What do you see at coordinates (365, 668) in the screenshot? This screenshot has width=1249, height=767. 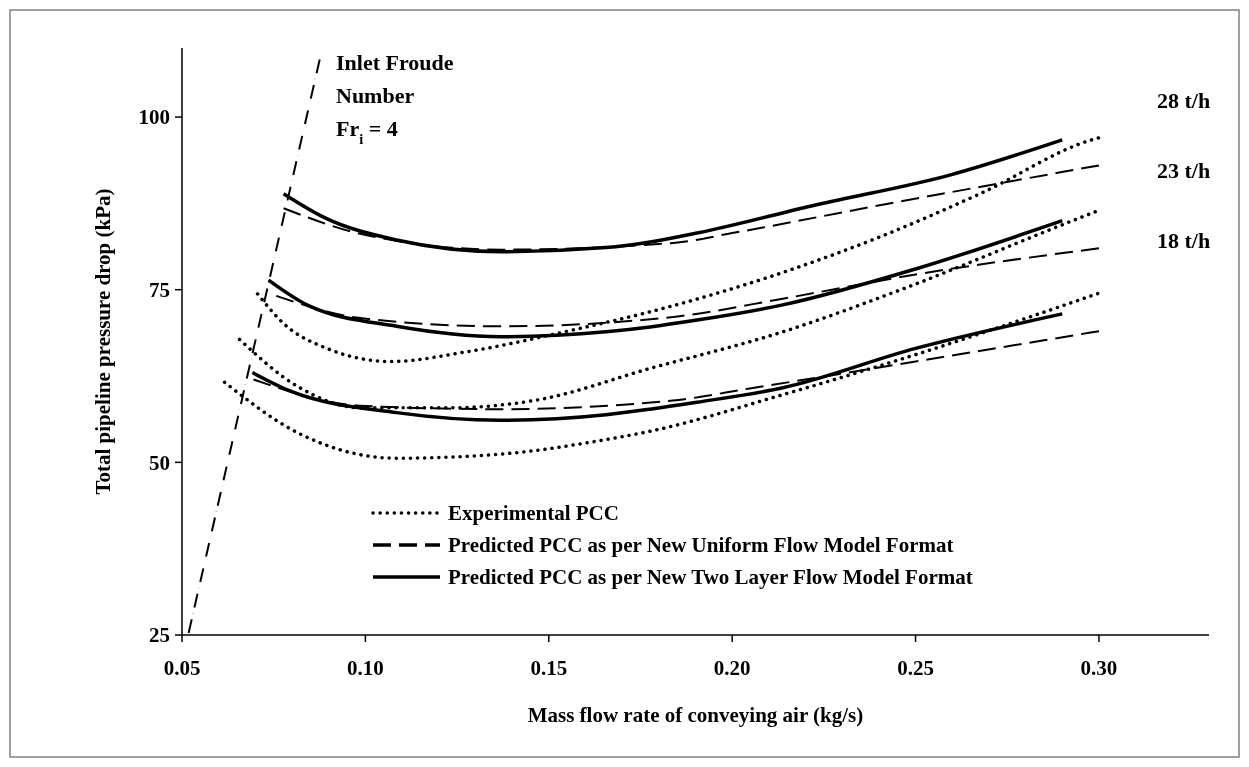 I see `x-tick-label: 0.10` at bounding box center [365, 668].